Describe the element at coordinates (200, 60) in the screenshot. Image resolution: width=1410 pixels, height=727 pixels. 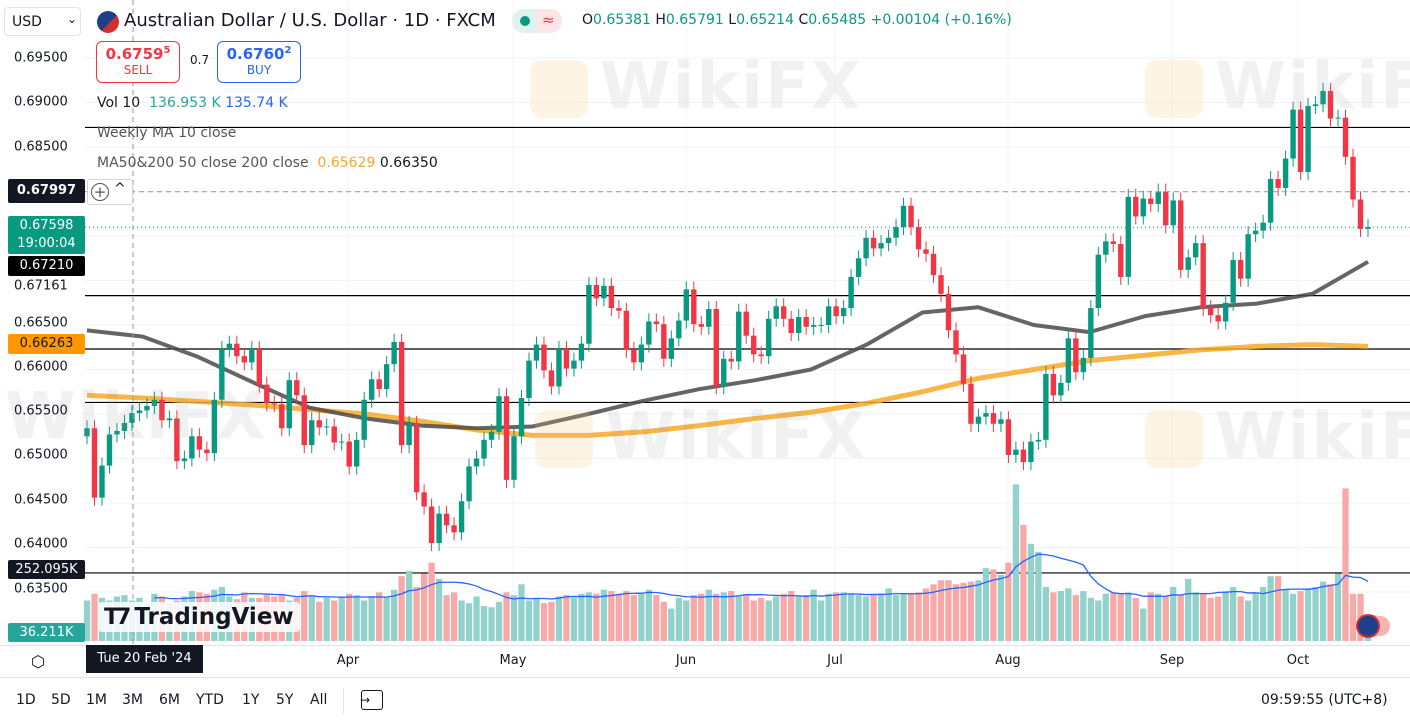
I see `spread: 0.7` at that location.